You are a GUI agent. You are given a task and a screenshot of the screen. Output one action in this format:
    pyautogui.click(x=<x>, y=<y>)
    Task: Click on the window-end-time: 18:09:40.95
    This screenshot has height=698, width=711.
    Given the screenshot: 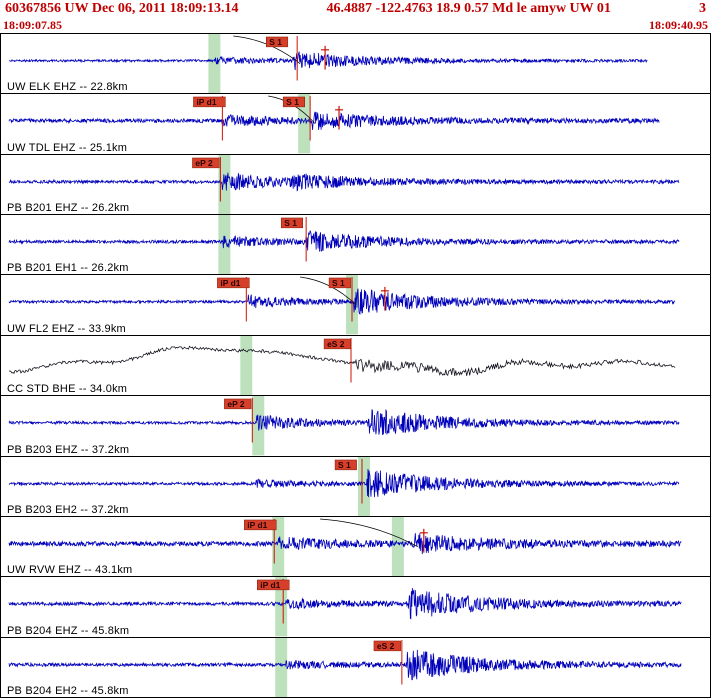 What is the action you would take?
    pyautogui.click(x=678, y=25)
    